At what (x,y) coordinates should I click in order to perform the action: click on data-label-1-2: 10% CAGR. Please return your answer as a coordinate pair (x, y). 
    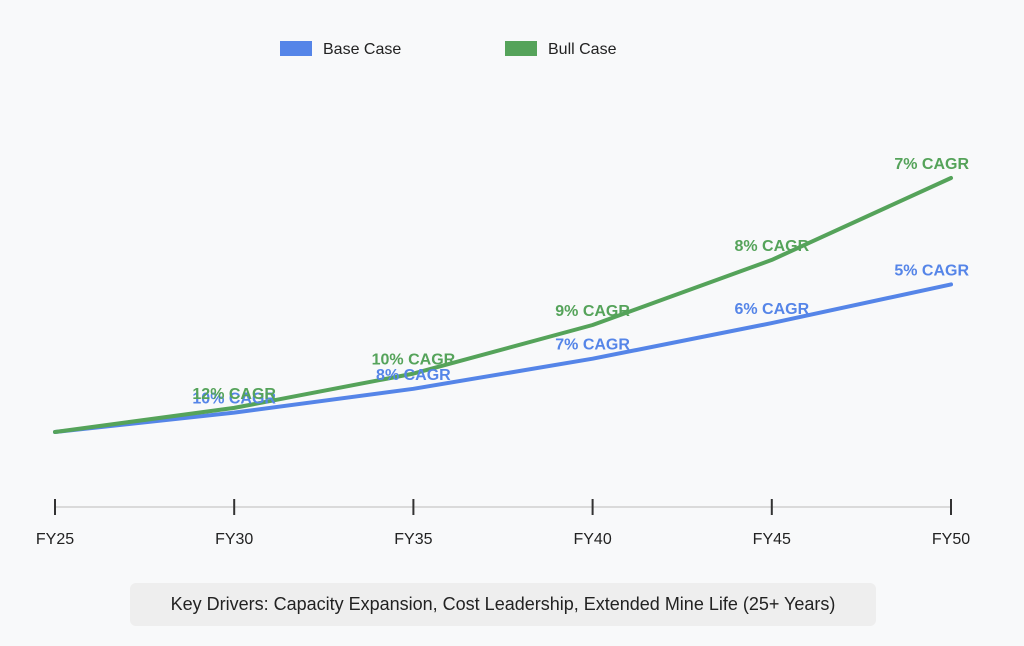
    Looking at the image, I should click on (414, 360).